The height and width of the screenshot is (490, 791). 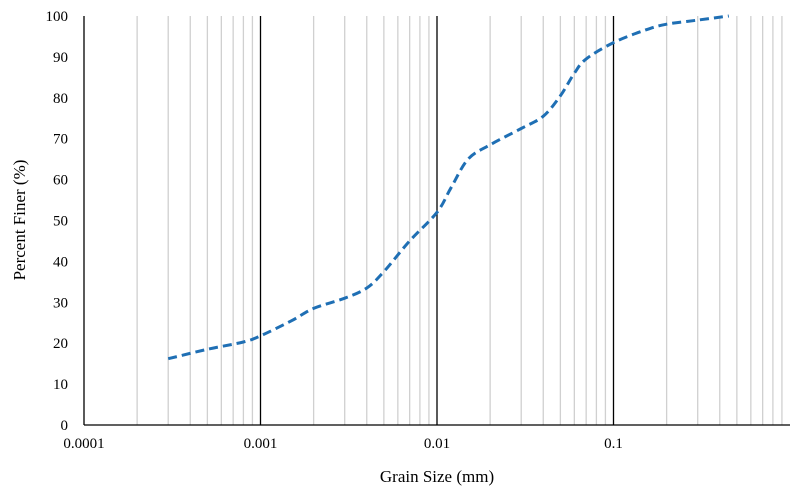 I want to click on y-tick-label: 80, so click(x=60, y=99).